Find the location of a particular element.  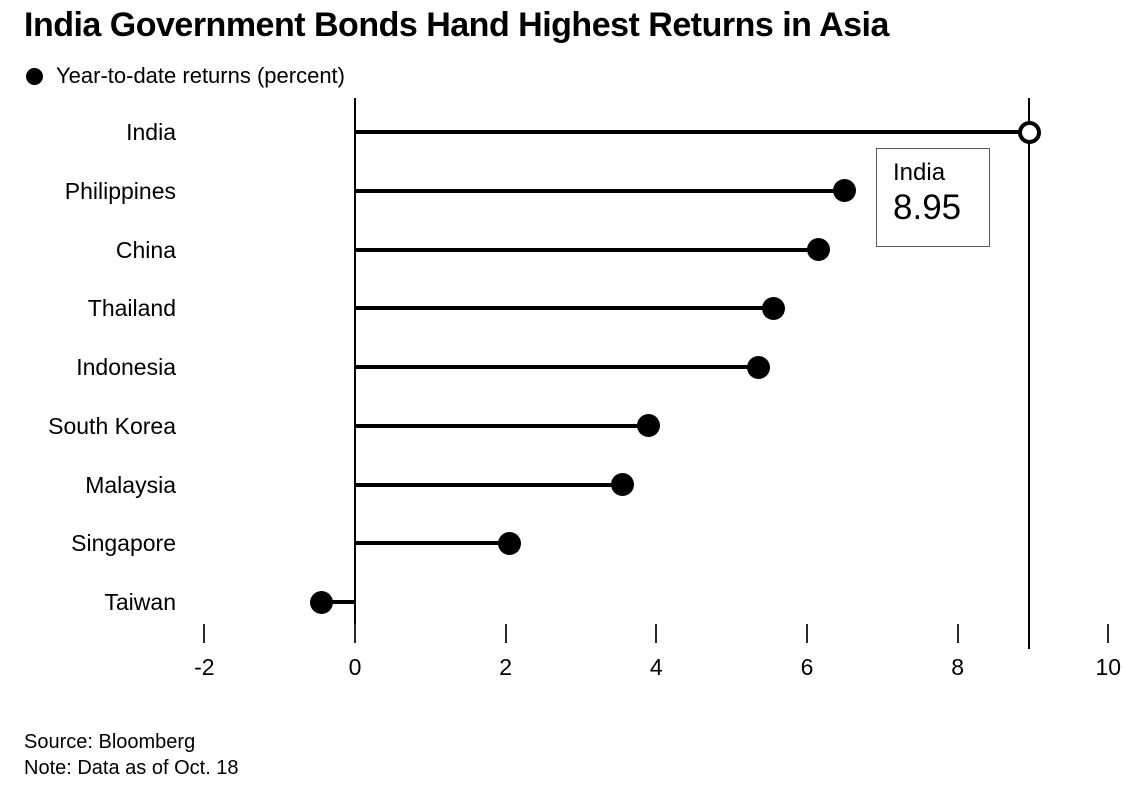

x-axis-tick-label: -2 is located at coordinates (204, 667).